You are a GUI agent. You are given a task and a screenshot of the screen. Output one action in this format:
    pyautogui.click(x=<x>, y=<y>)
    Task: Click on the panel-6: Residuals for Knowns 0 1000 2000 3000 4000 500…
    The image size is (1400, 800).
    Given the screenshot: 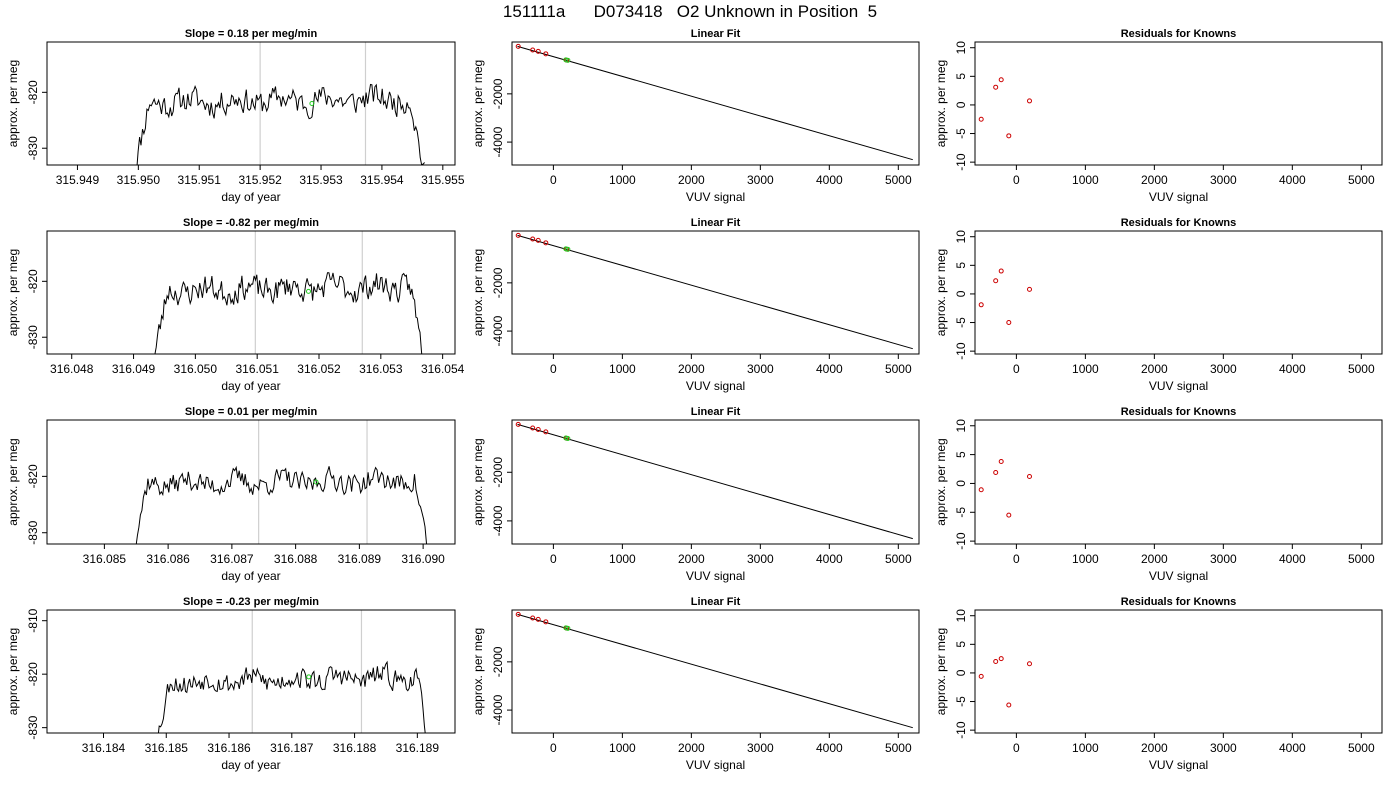 What is the action you would take?
    pyautogui.click(x=1158, y=305)
    